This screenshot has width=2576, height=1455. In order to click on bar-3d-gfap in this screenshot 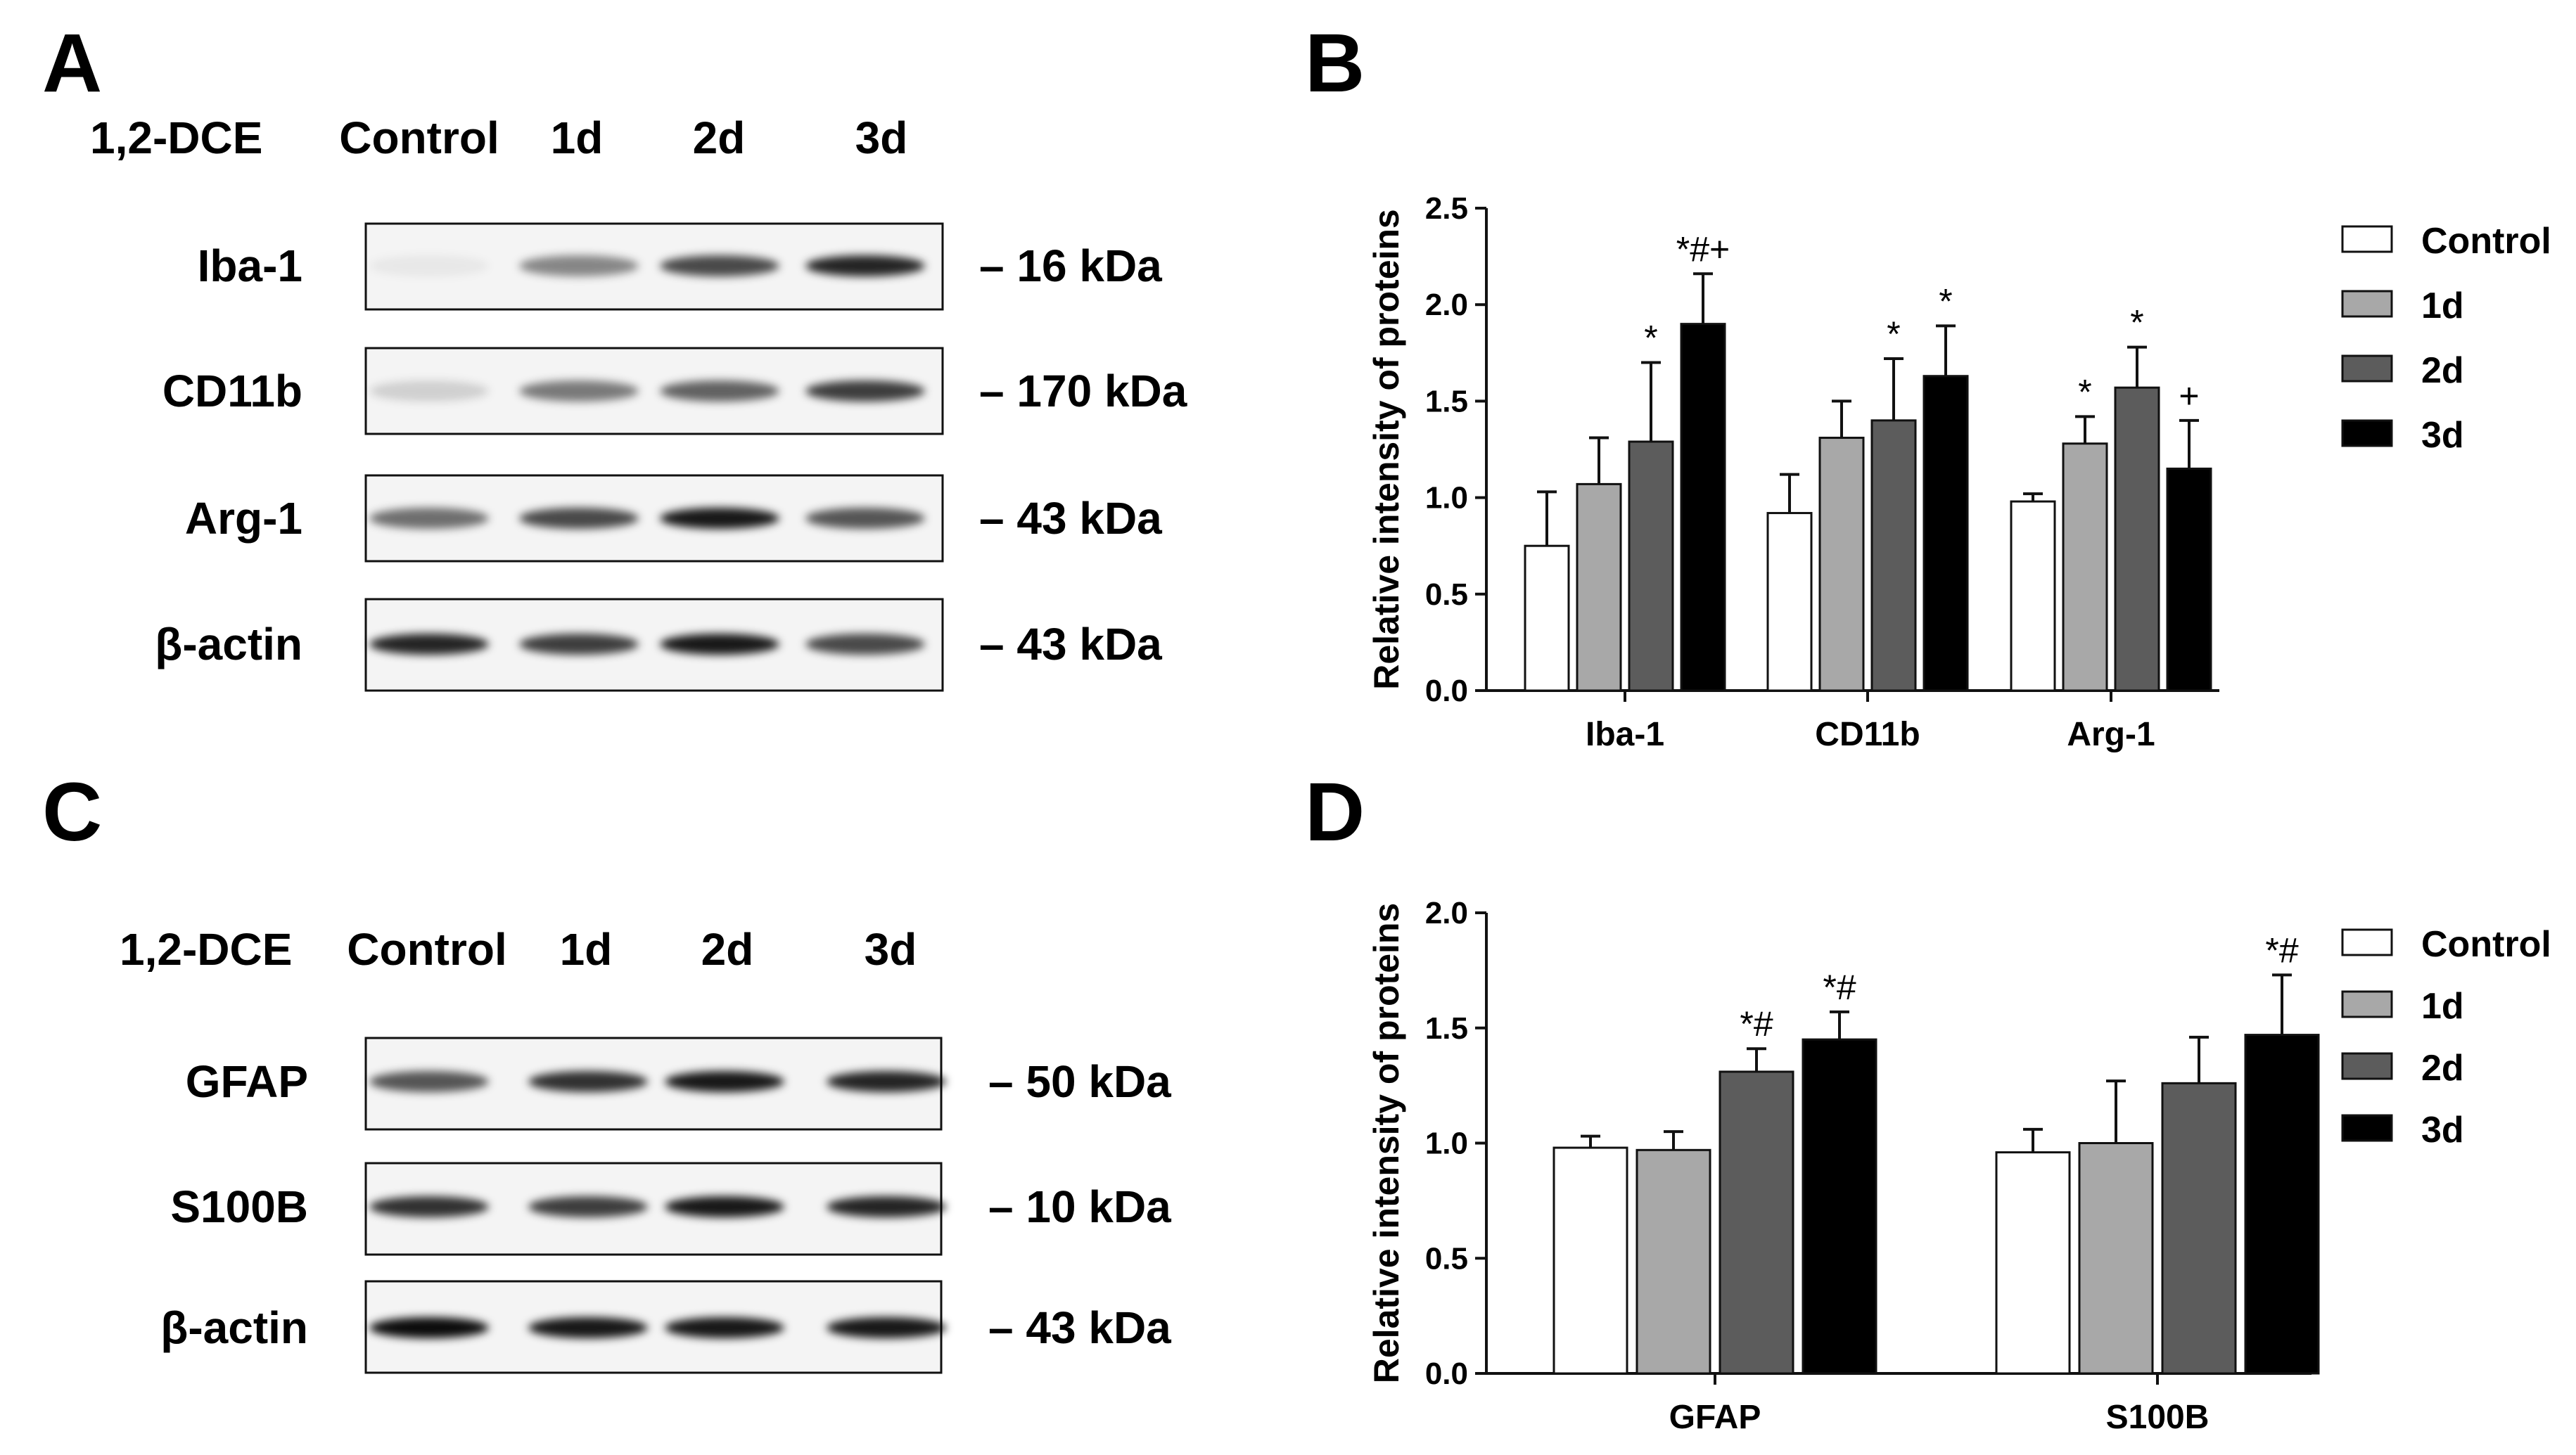, I will do `click(1839, 1206)`.